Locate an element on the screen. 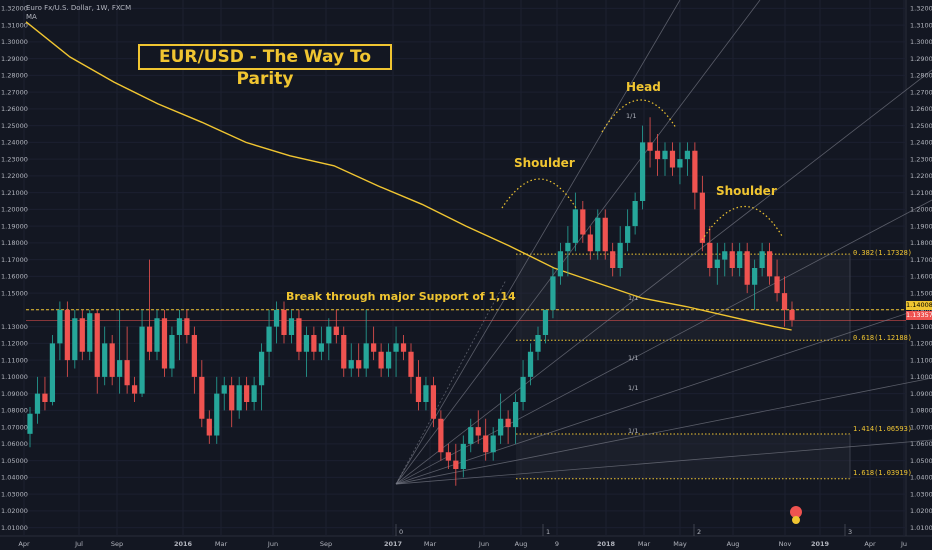  time-tick-label: Jun is located at coordinates (272, 544).